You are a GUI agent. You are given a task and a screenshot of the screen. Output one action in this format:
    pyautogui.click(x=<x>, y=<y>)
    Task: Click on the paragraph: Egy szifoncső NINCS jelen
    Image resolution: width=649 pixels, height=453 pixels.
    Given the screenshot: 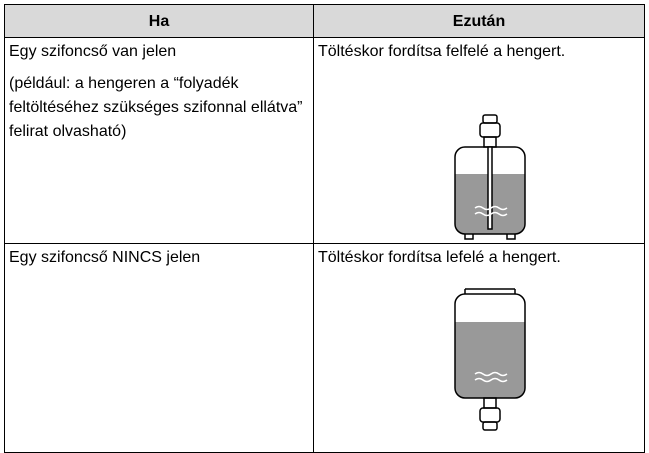 What is the action you would take?
    pyautogui.click(x=105, y=257)
    